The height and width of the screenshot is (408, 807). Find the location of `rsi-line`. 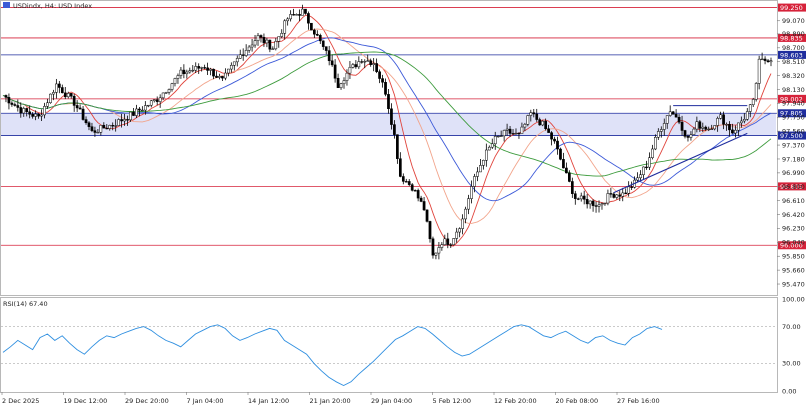

rsi-line is located at coordinates (332, 355).